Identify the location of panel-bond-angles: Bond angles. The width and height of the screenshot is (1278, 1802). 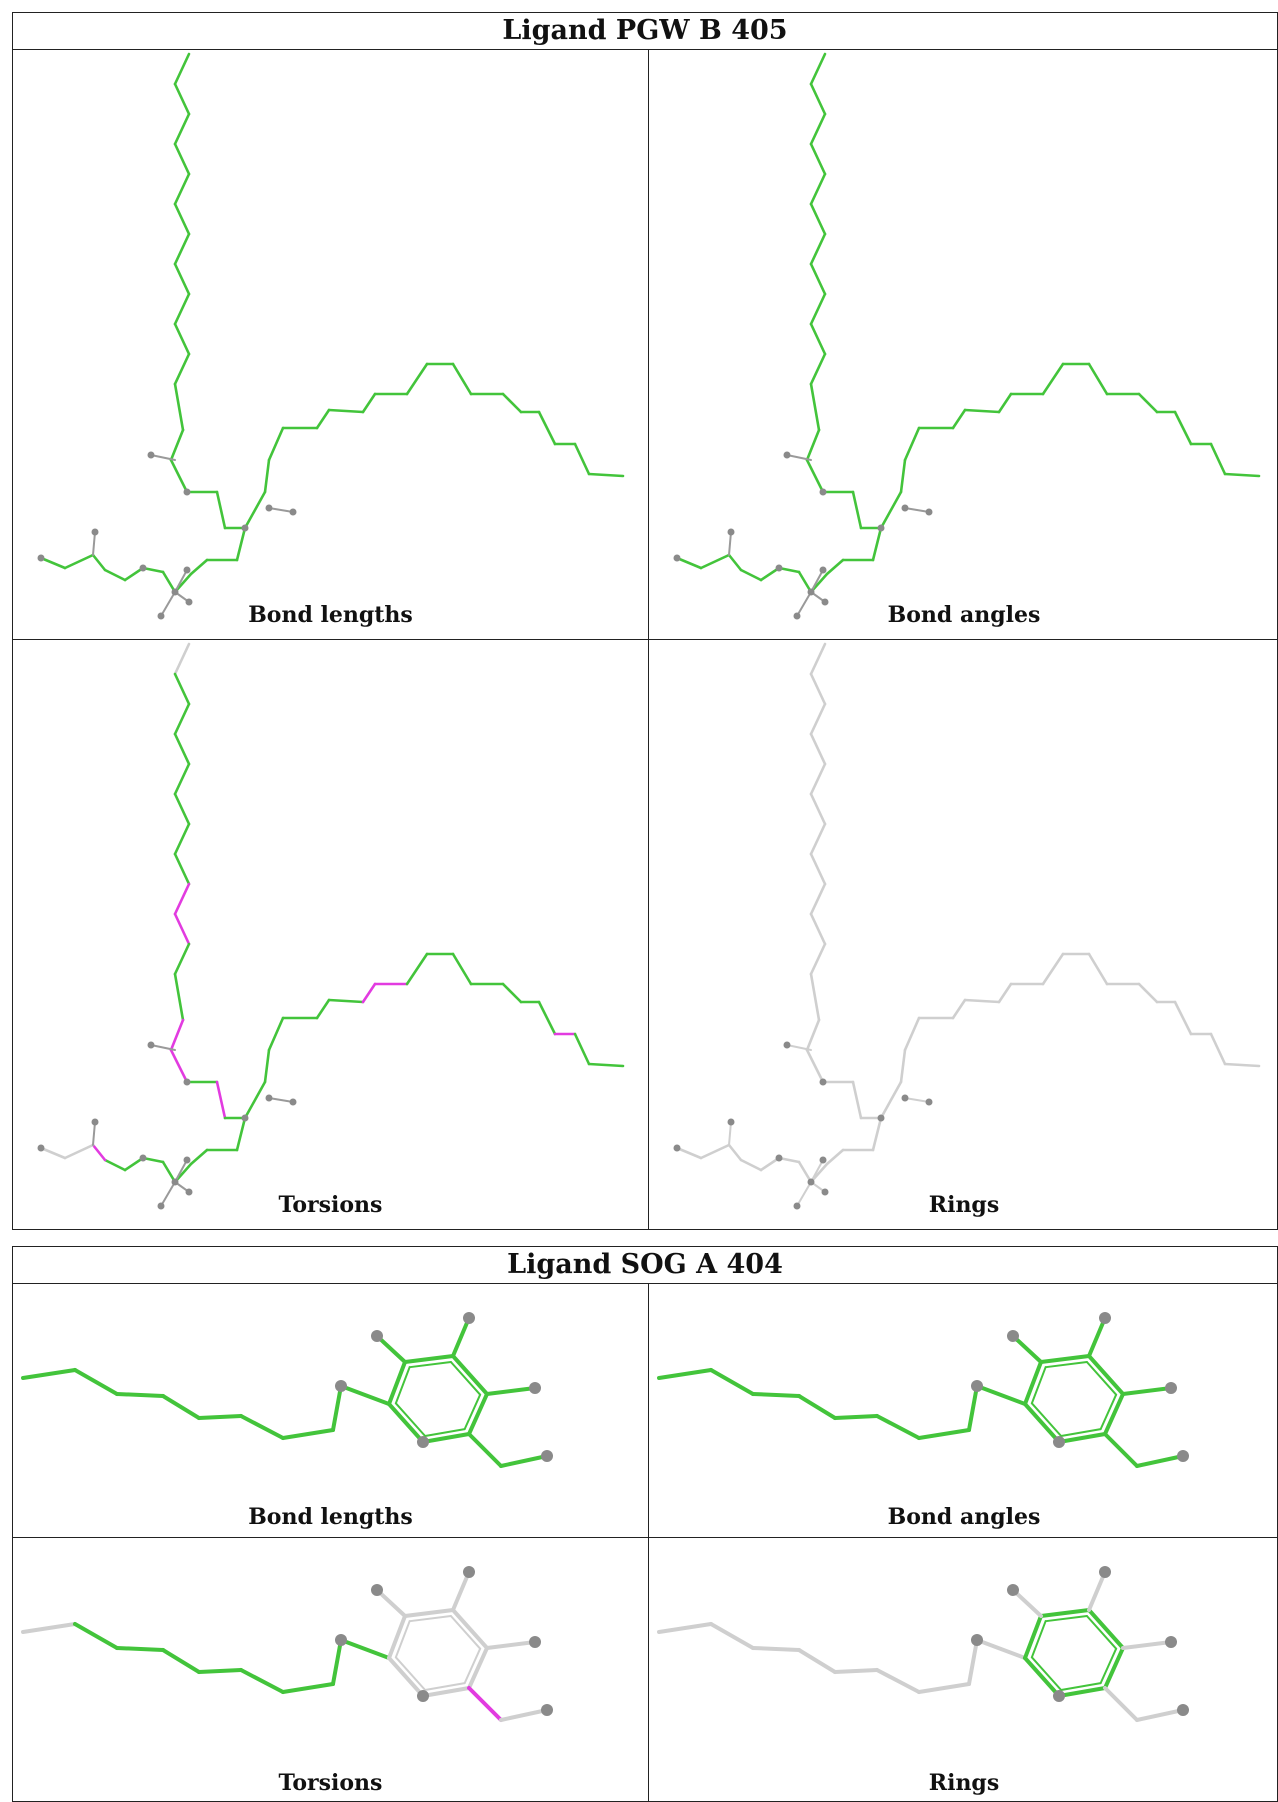
(963, 1411).